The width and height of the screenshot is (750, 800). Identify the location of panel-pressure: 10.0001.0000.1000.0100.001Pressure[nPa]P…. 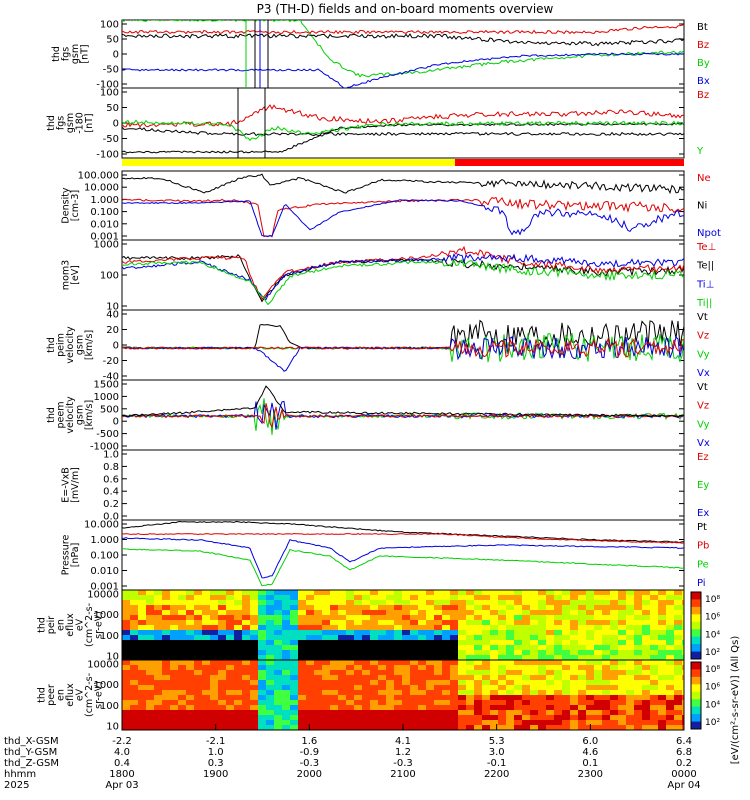
(384, 556).